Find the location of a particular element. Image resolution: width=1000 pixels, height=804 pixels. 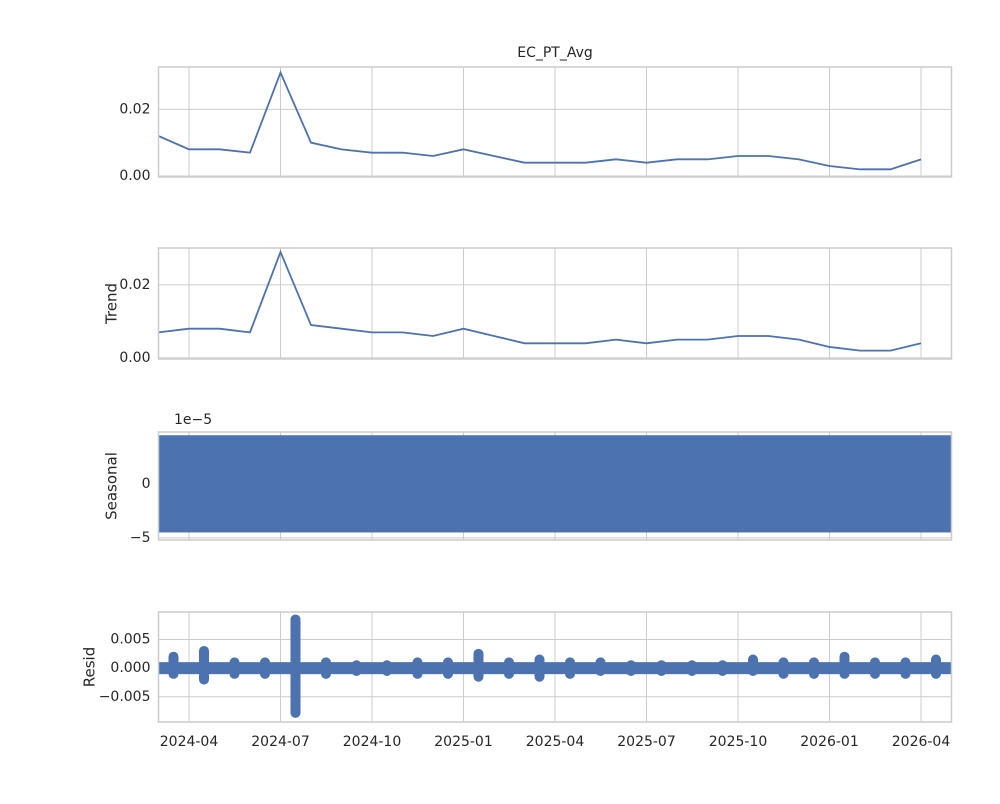

y-tick-label: −0.005 is located at coordinates (125, 697).